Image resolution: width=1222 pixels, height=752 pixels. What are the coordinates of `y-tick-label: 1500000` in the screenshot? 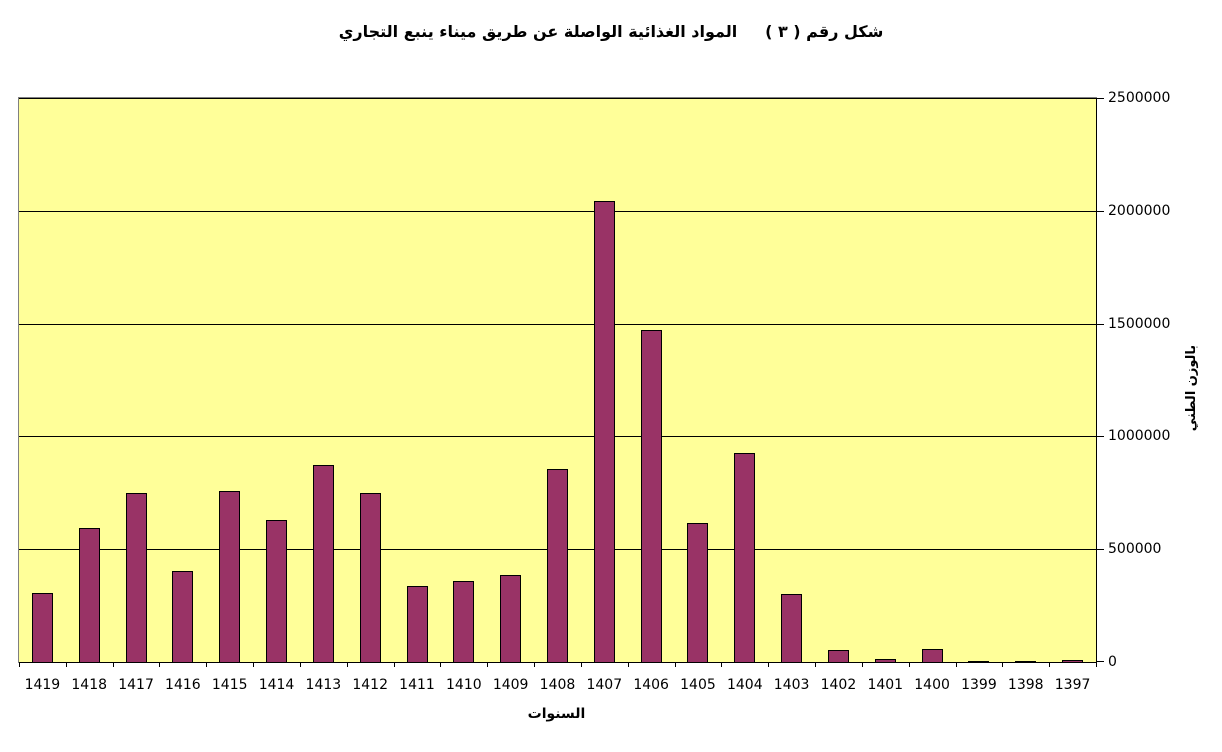 It's located at (1139, 323).